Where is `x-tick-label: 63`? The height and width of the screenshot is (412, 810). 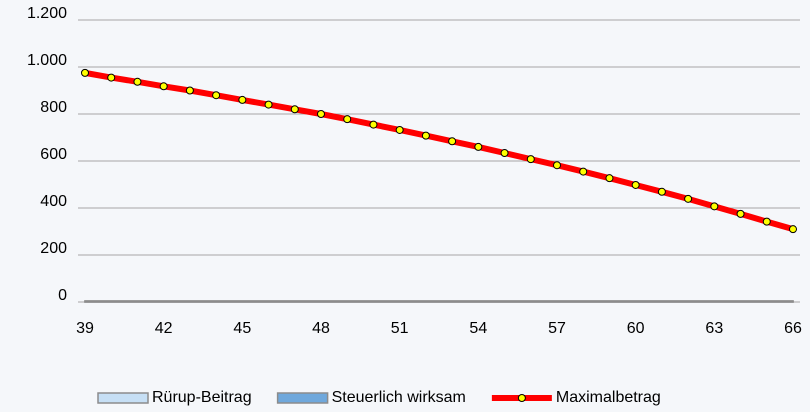 x-tick-label: 63 is located at coordinates (714, 328).